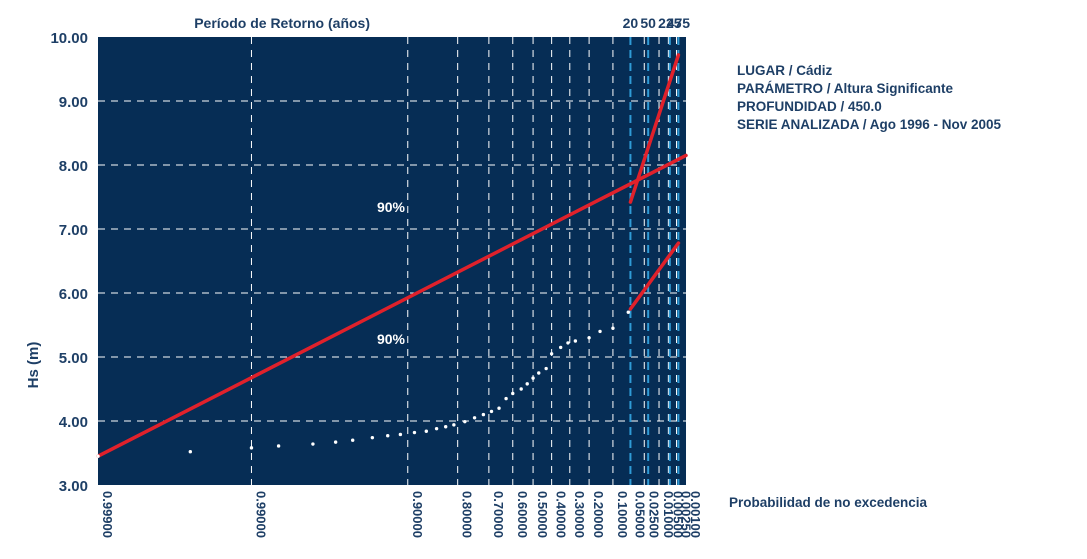  Describe the element at coordinates (631, 23) in the screenshot. I see `return-period-tick-label: 20` at that location.